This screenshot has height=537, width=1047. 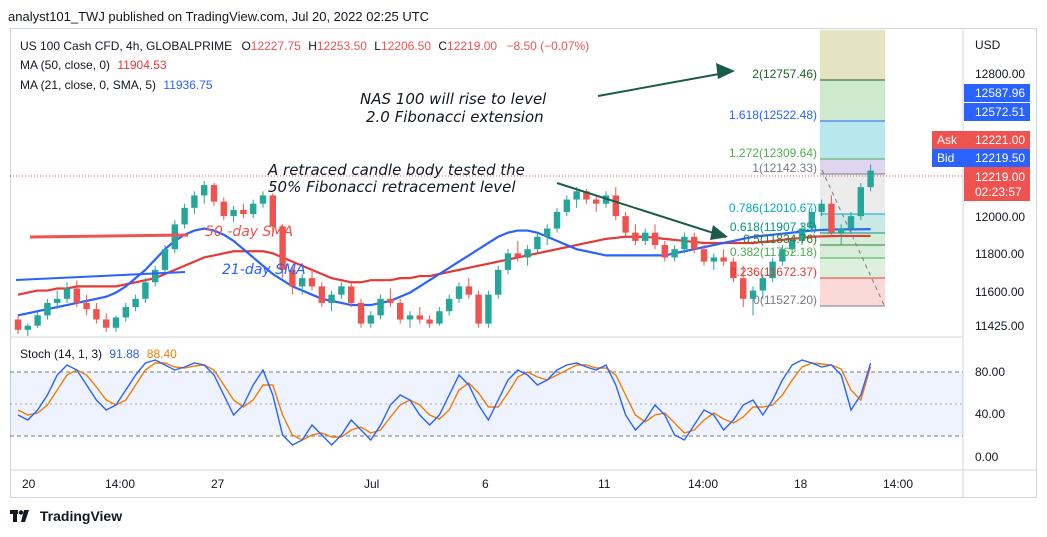 I want to click on time-tick: 20, so click(x=29, y=484).